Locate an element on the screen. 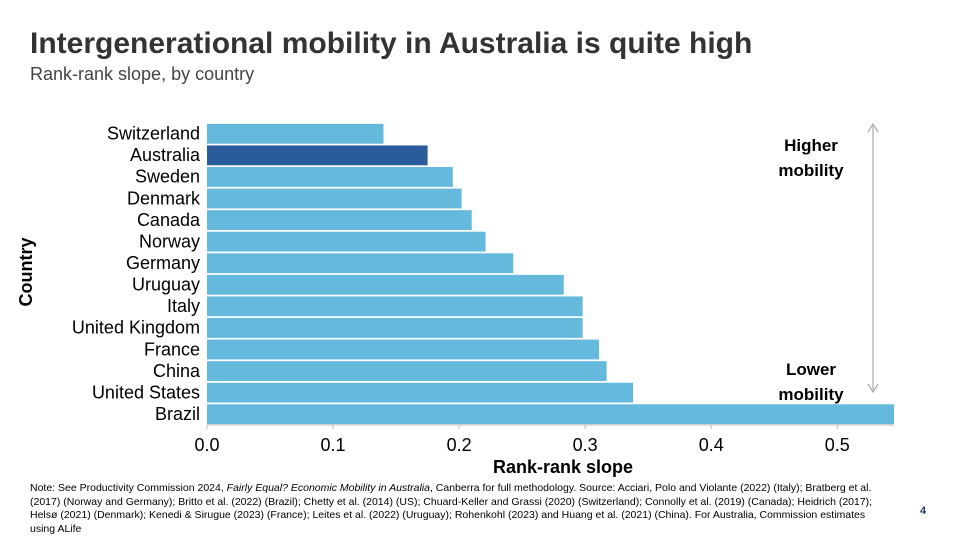 The width and height of the screenshot is (960, 540). annotation-text: Higher is located at coordinates (811, 145).